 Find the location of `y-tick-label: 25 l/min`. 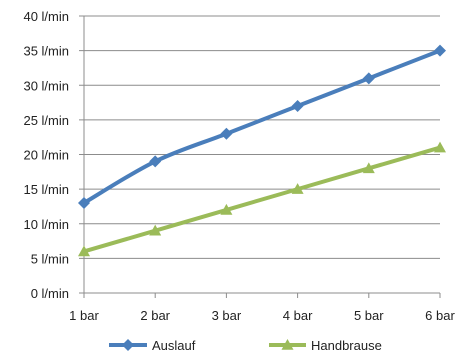

y-tick-label: 25 l/min is located at coordinates (46, 120).